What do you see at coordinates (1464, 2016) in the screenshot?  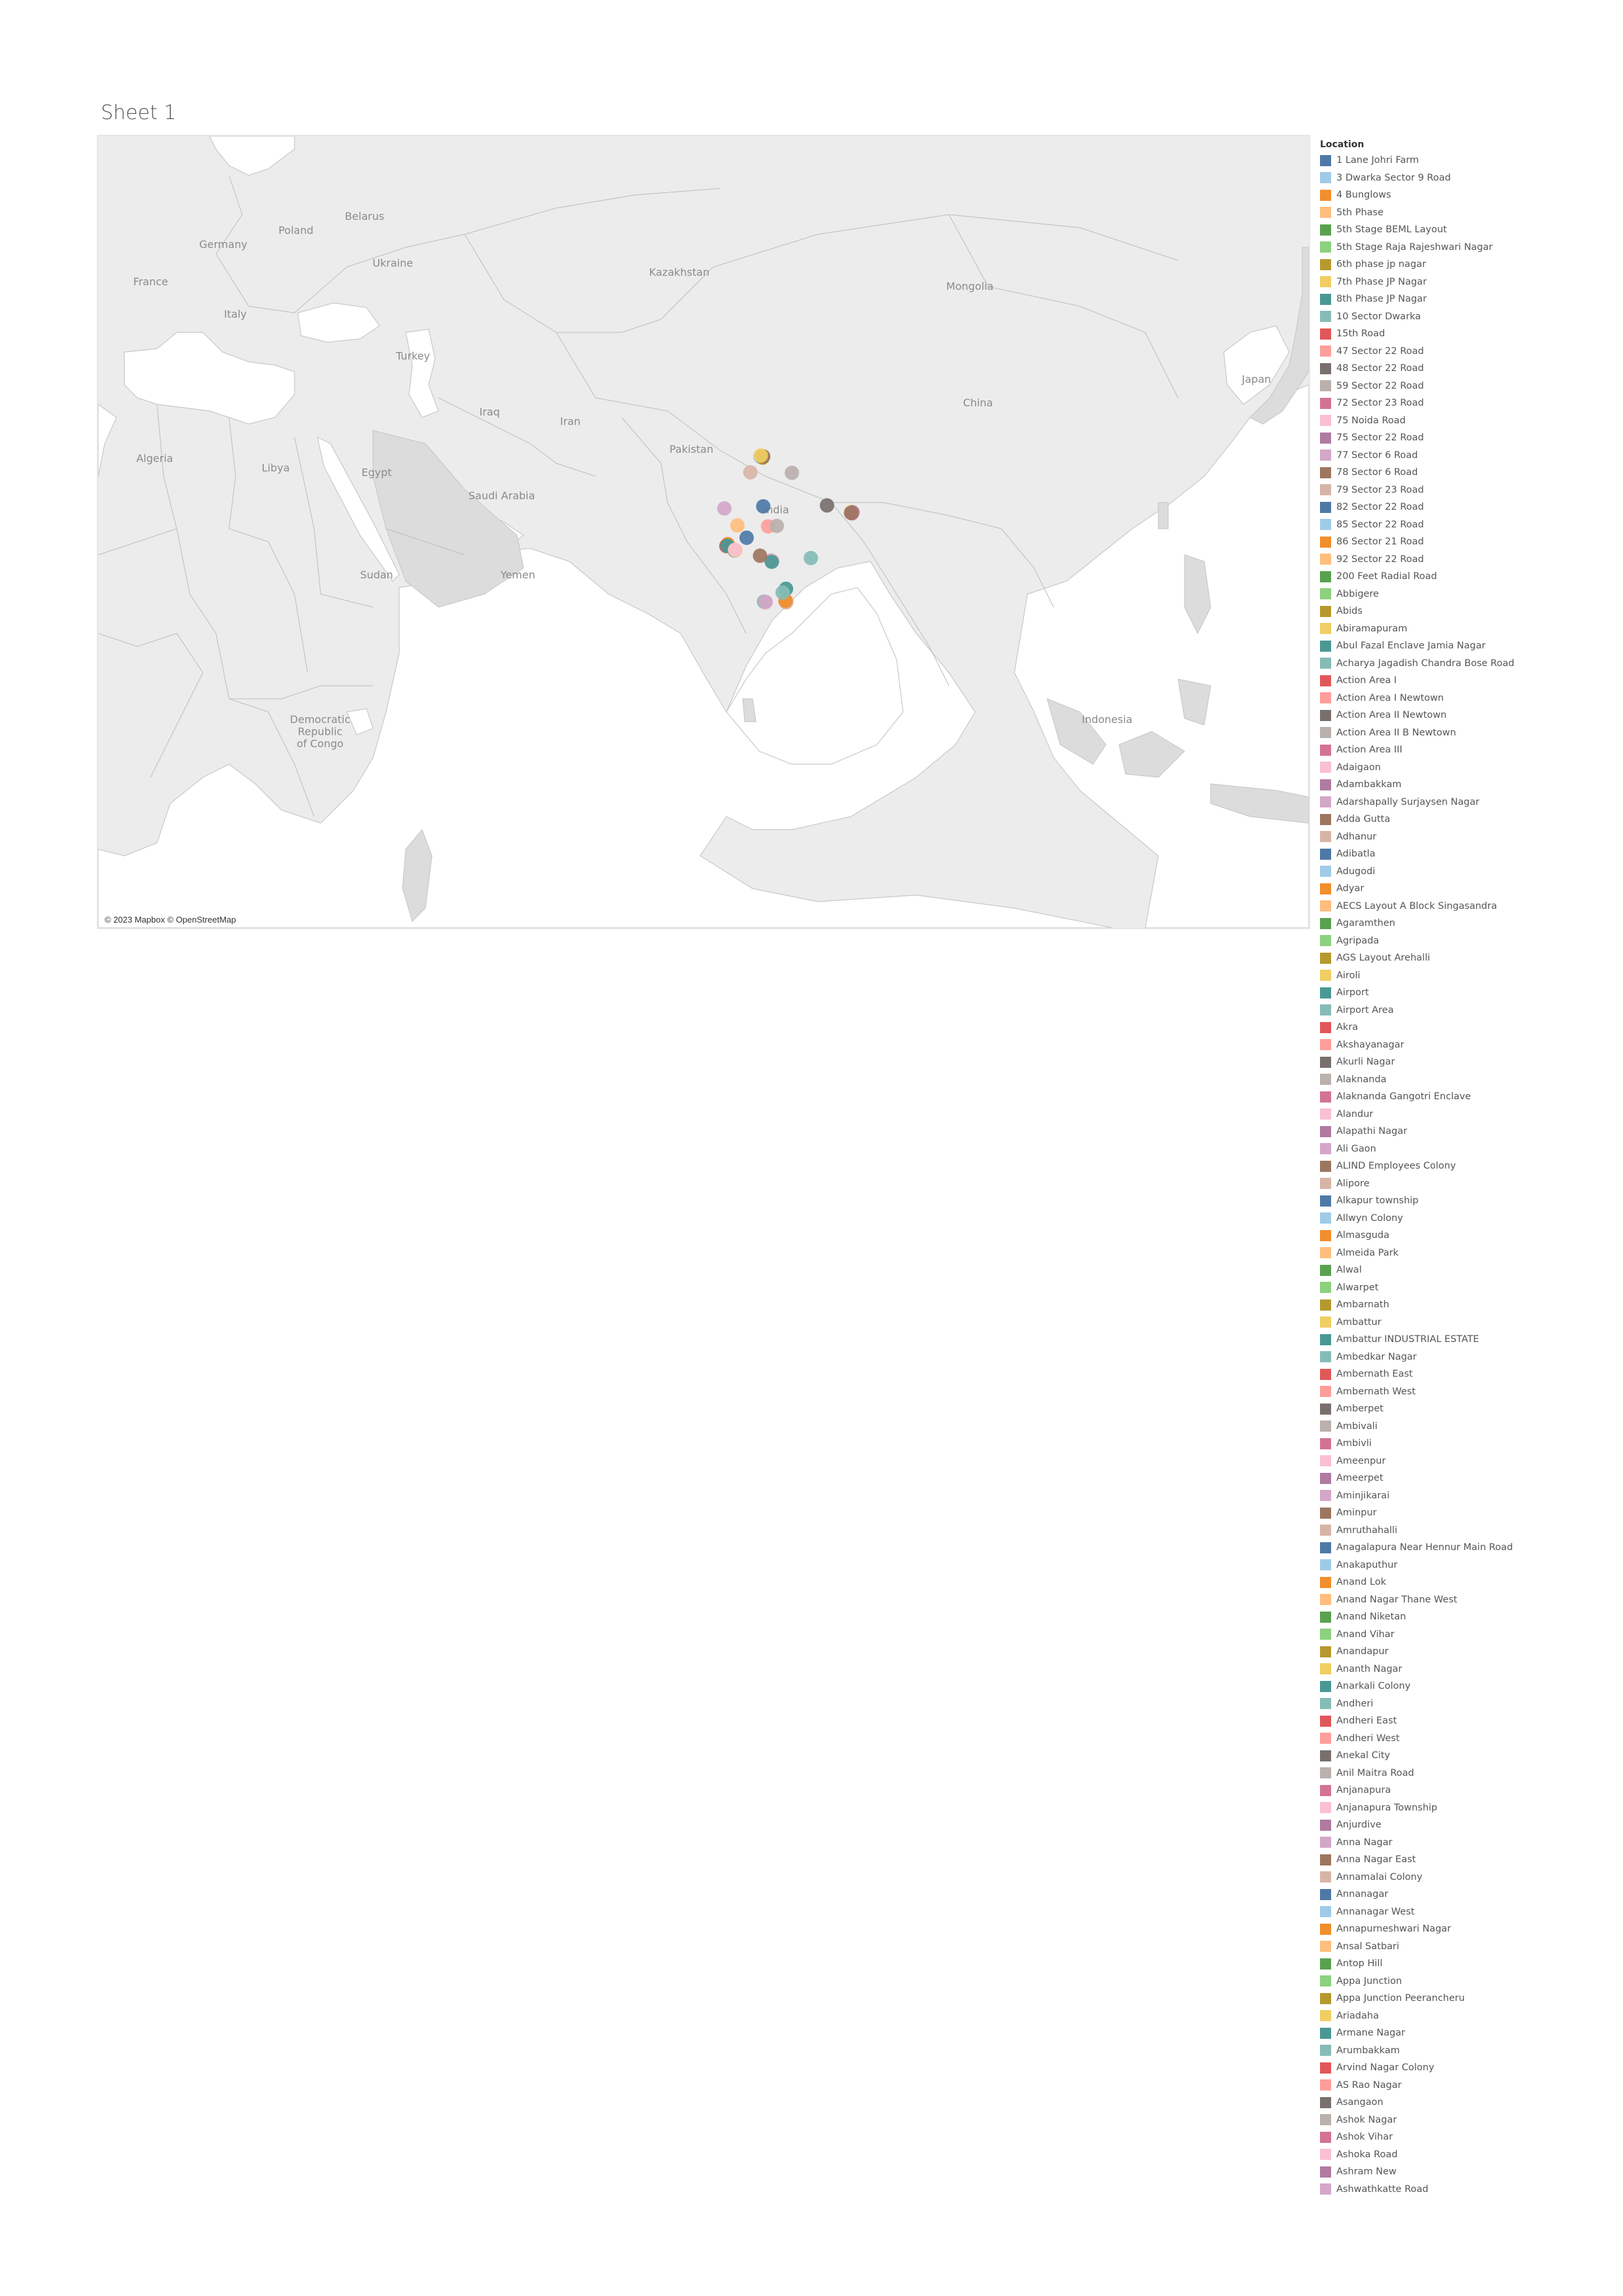 I see `legend-item: Ariadaha` at bounding box center [1464, 2016].